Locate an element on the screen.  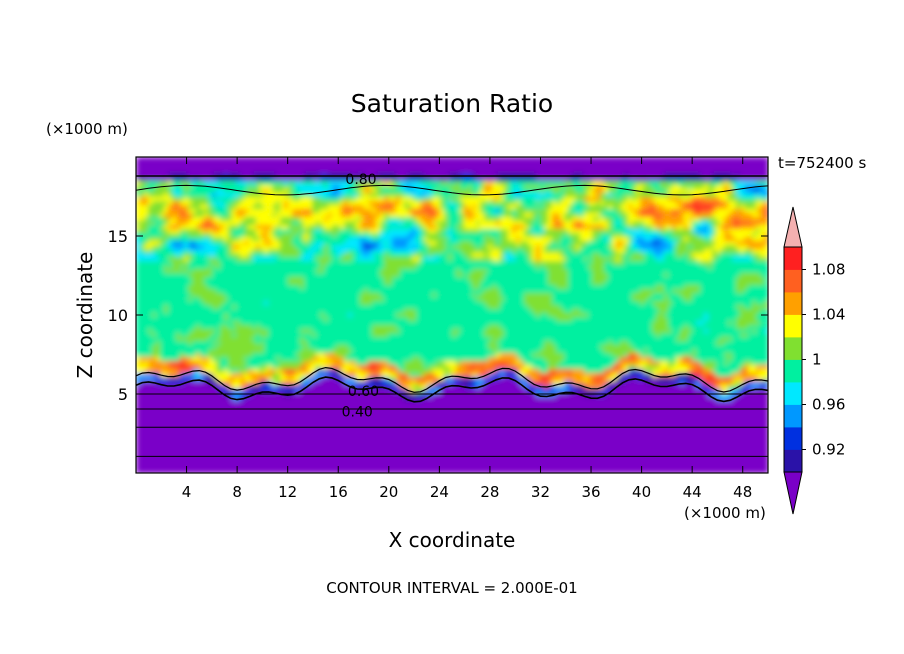
colorbar-tick-label: 0.92 is located at coordinates (828, 450).